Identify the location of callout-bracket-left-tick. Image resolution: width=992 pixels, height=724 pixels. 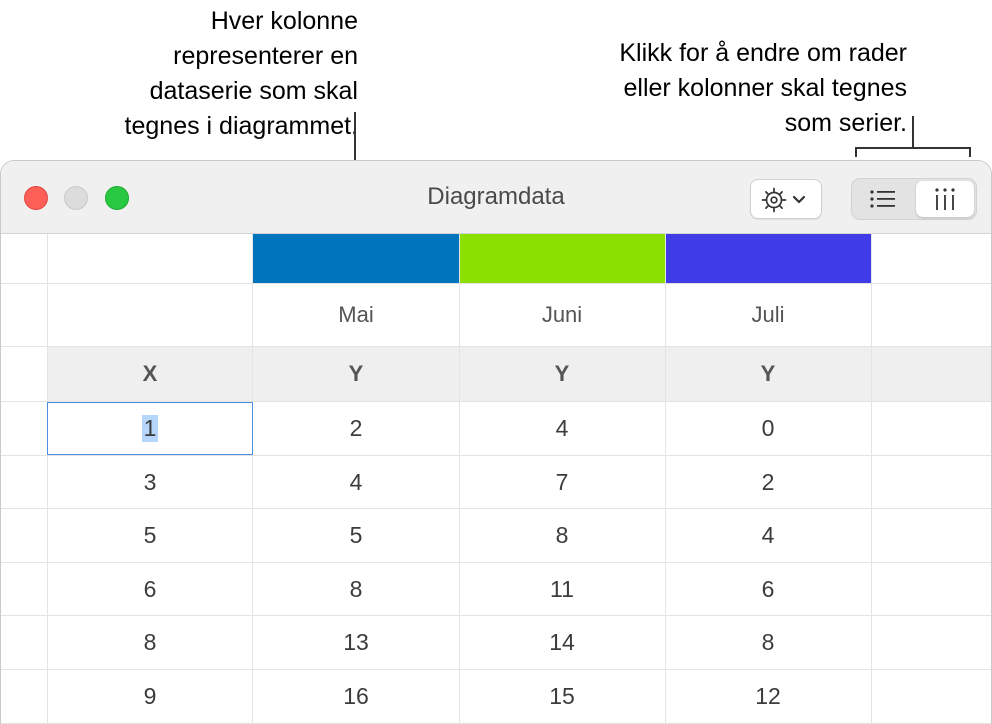
(856, 152).